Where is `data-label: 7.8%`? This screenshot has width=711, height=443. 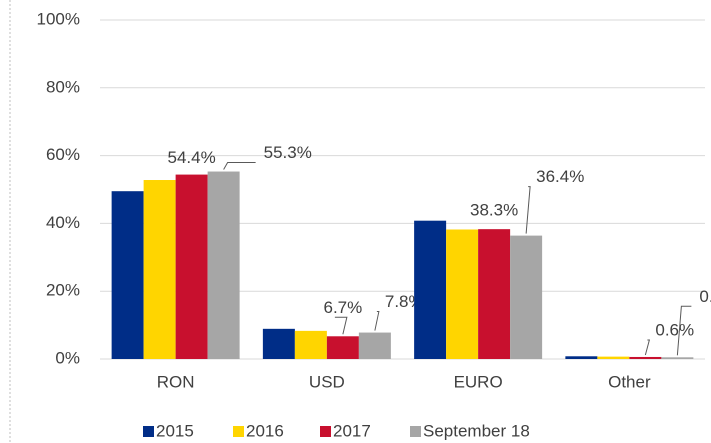
data-label: 7.8% is located at coordinates (404, 301).